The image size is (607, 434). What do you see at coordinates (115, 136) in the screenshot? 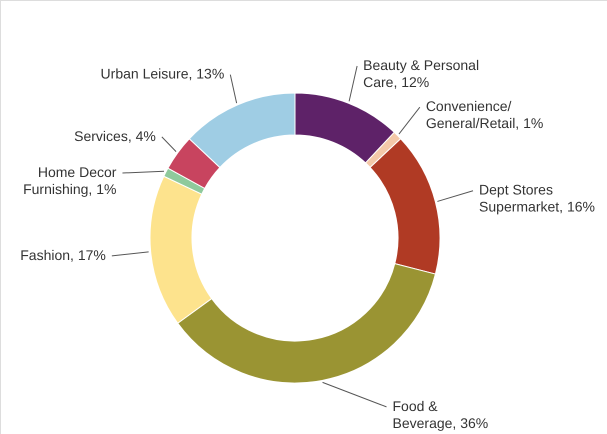
I see `slice-label: Services, 4%` at bounding box center [115, 136].